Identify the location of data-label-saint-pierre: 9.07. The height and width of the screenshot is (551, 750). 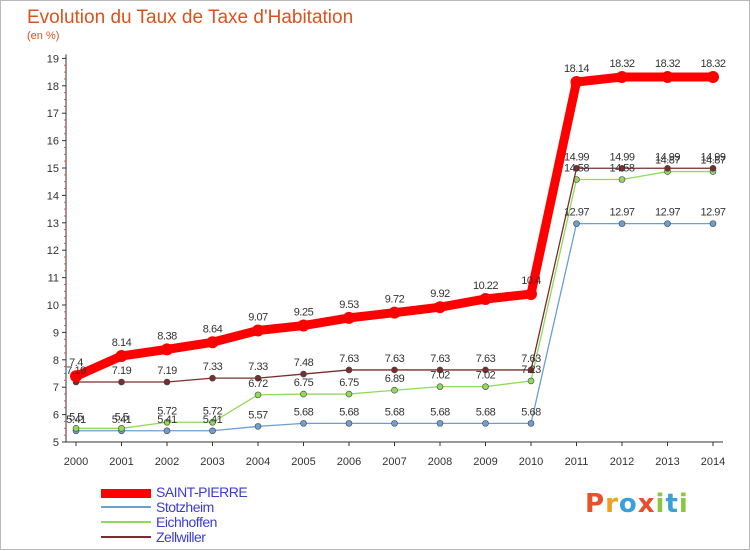
(258, 317).